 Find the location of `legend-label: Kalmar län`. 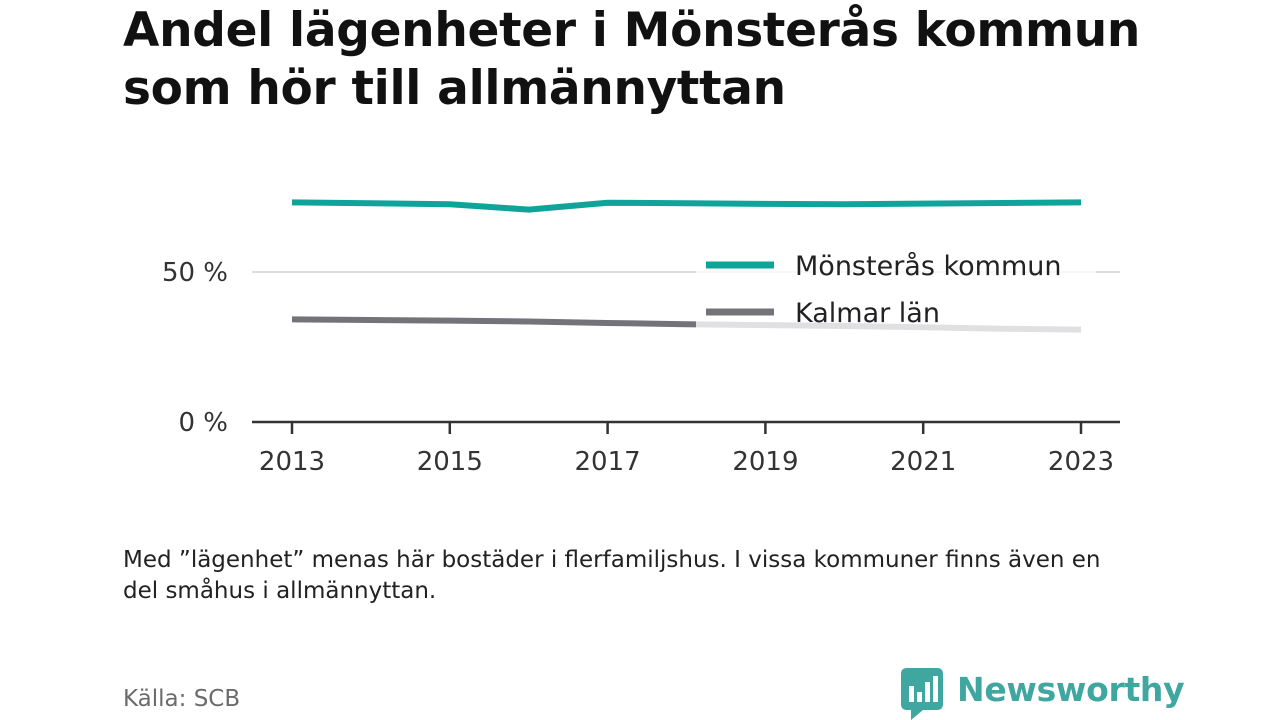

legend-label: Kalmar län is located at coordinates (867, 313).